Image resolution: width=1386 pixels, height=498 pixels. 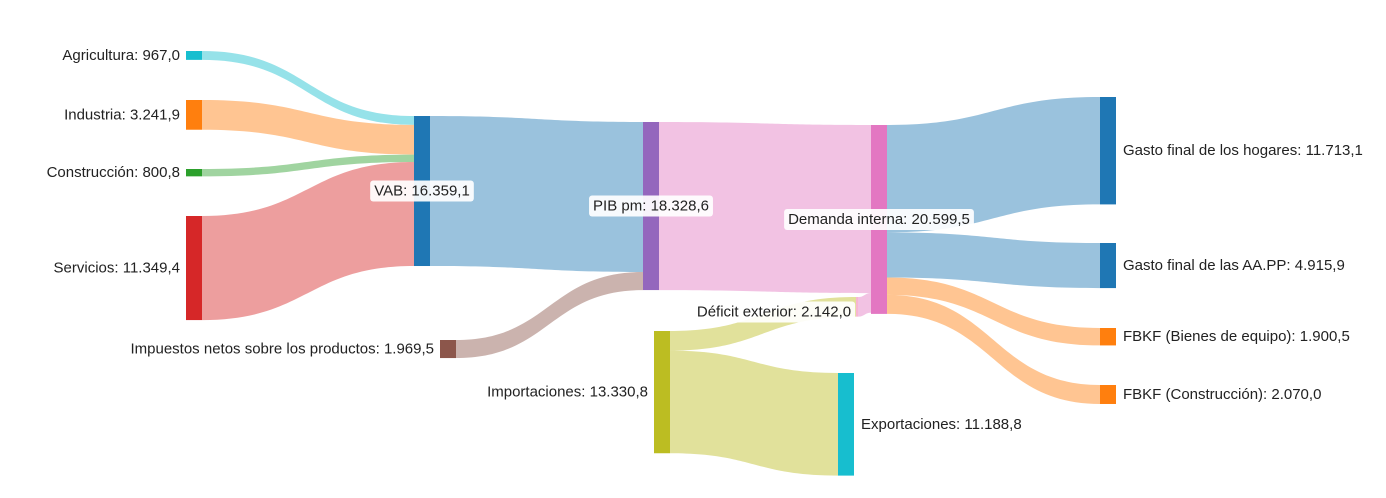 I want to click on node-label-text: Servicios: 11.349,4, so click(x=117, y=268).